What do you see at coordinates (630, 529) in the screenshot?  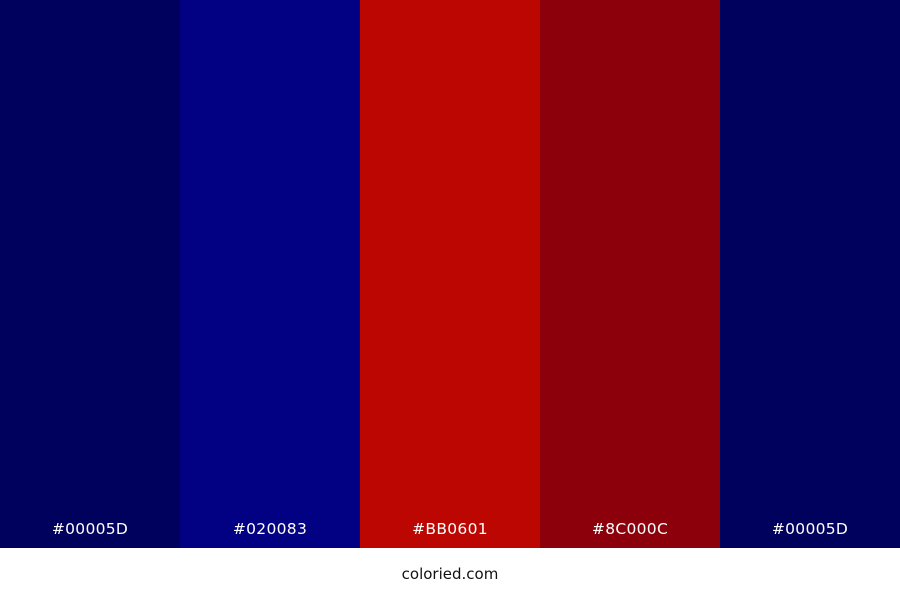 I see `hex-code-label: #8C000C` at bounding box center [630, 529].